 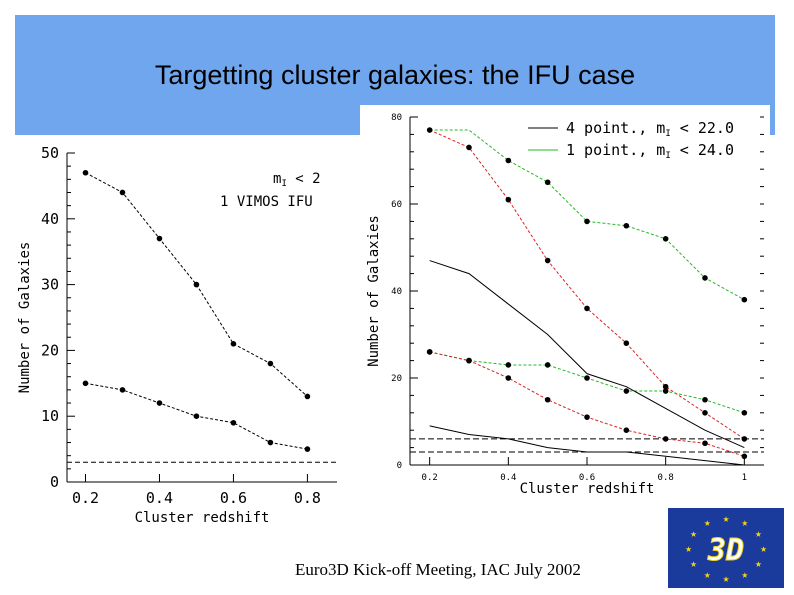 I want to click on footer-text: Euro3D Kick-off Meeting, IAC July 2002, so click(x=438, y=569).